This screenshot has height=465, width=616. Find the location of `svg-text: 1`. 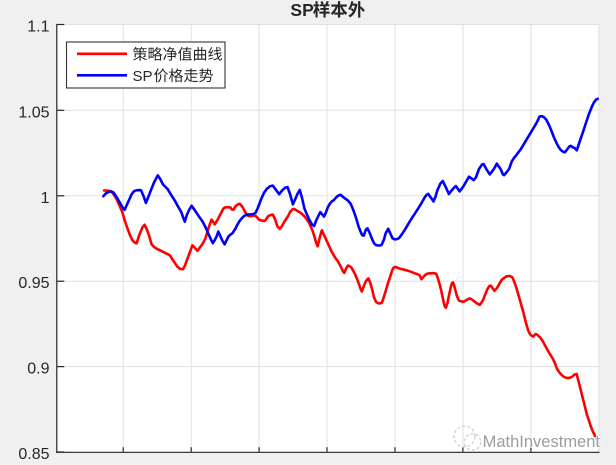

svg-text: 1 is located at coordinates (45, 198).